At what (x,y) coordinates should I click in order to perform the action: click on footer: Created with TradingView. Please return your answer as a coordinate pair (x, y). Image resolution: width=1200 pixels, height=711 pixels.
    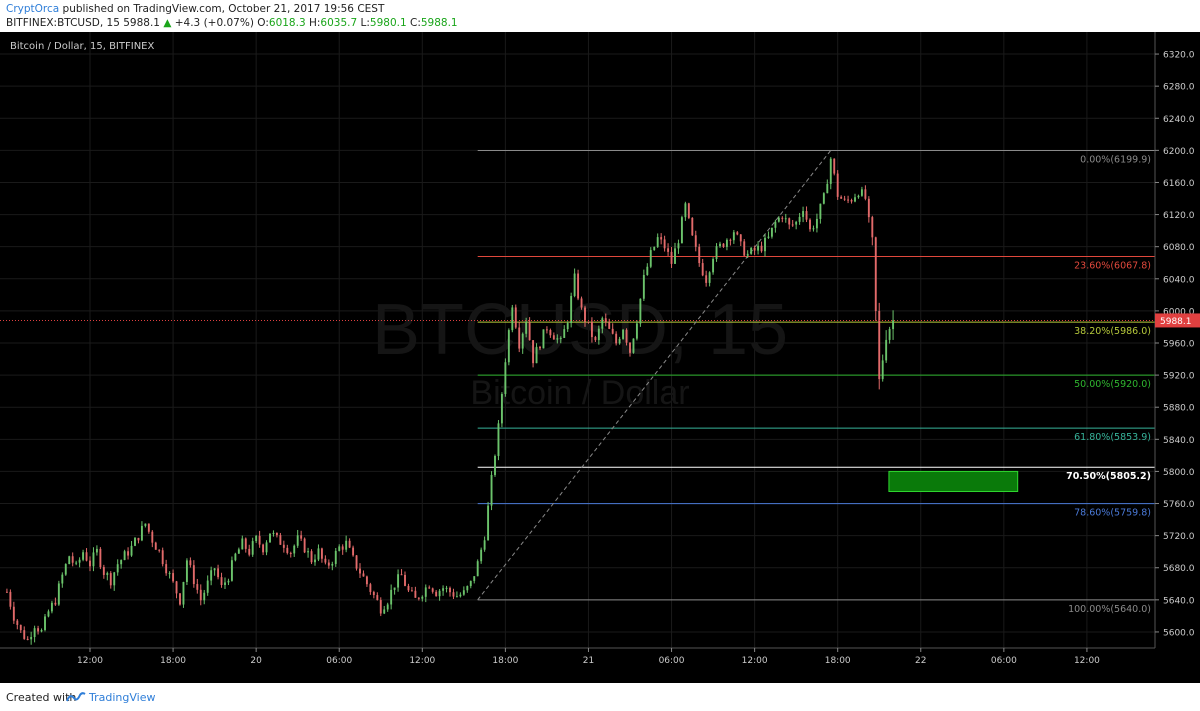
    Looking at the image, I should click on (600, 697).